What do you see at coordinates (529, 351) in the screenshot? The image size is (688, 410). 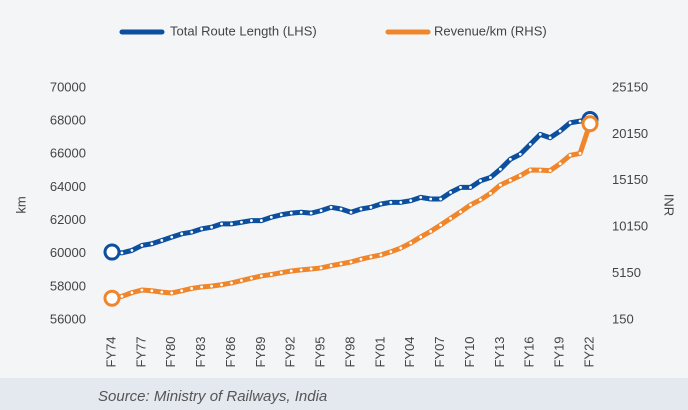 I see `x-tick-label: FY16` at bounding box center [529, 351].